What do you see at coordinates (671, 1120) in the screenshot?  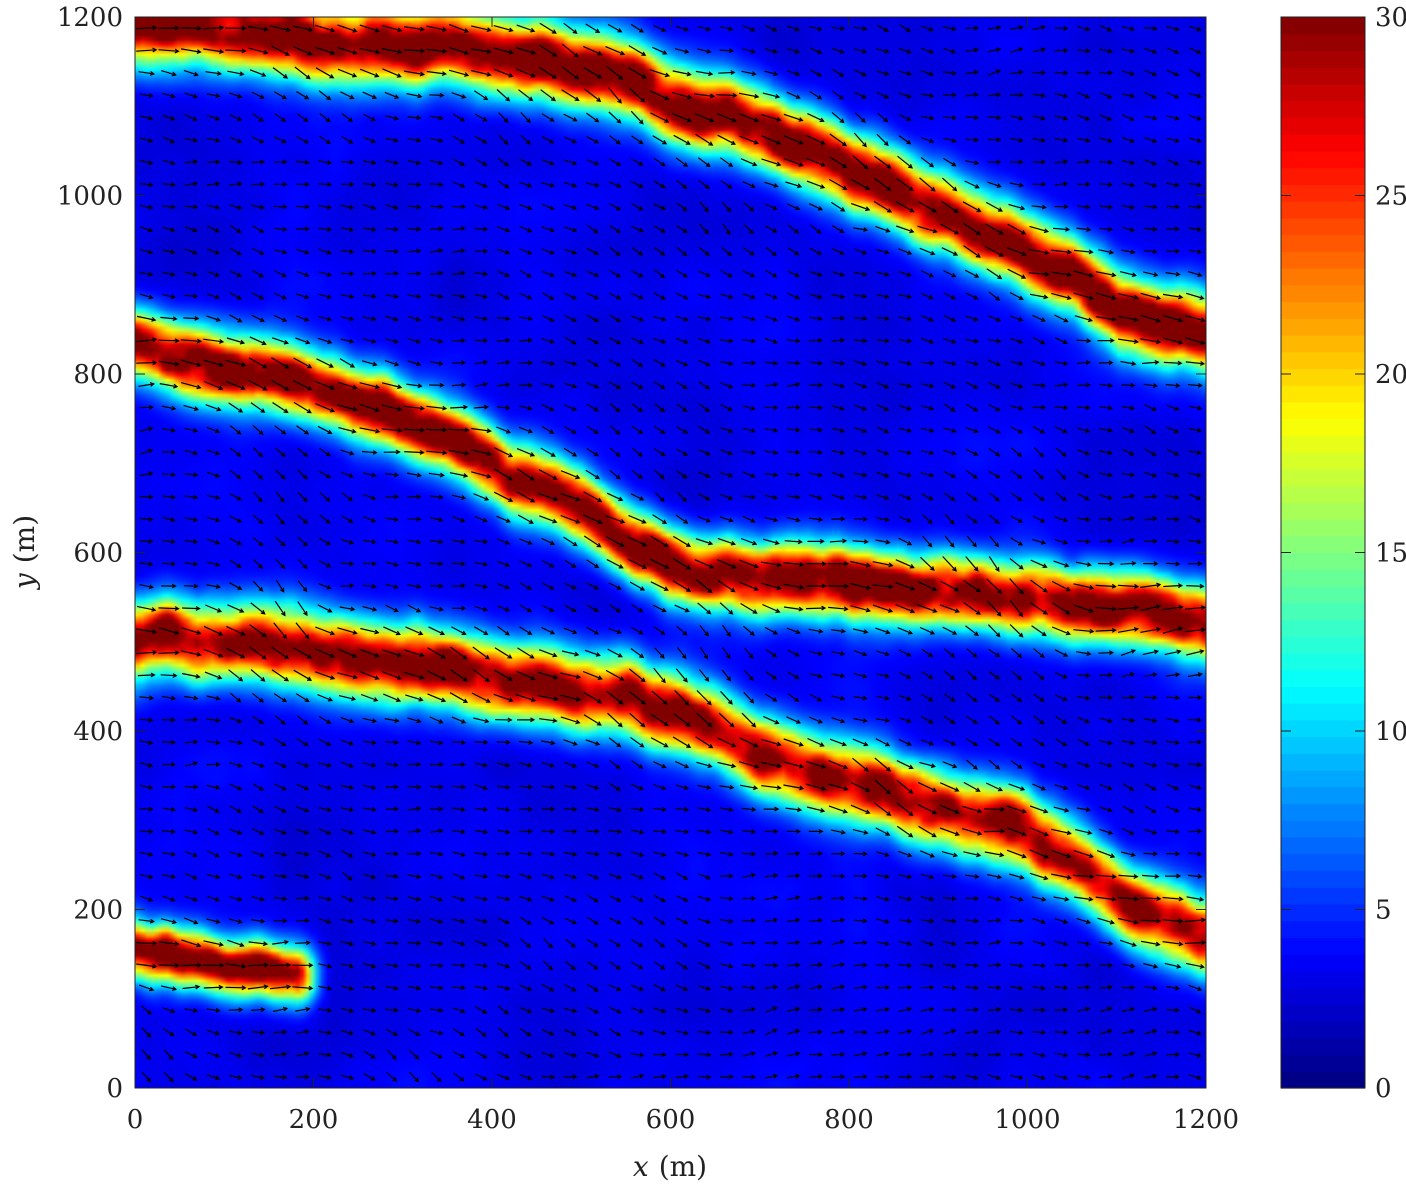 I see `x-tick-label: 600` at bounding box center [671, 1120].